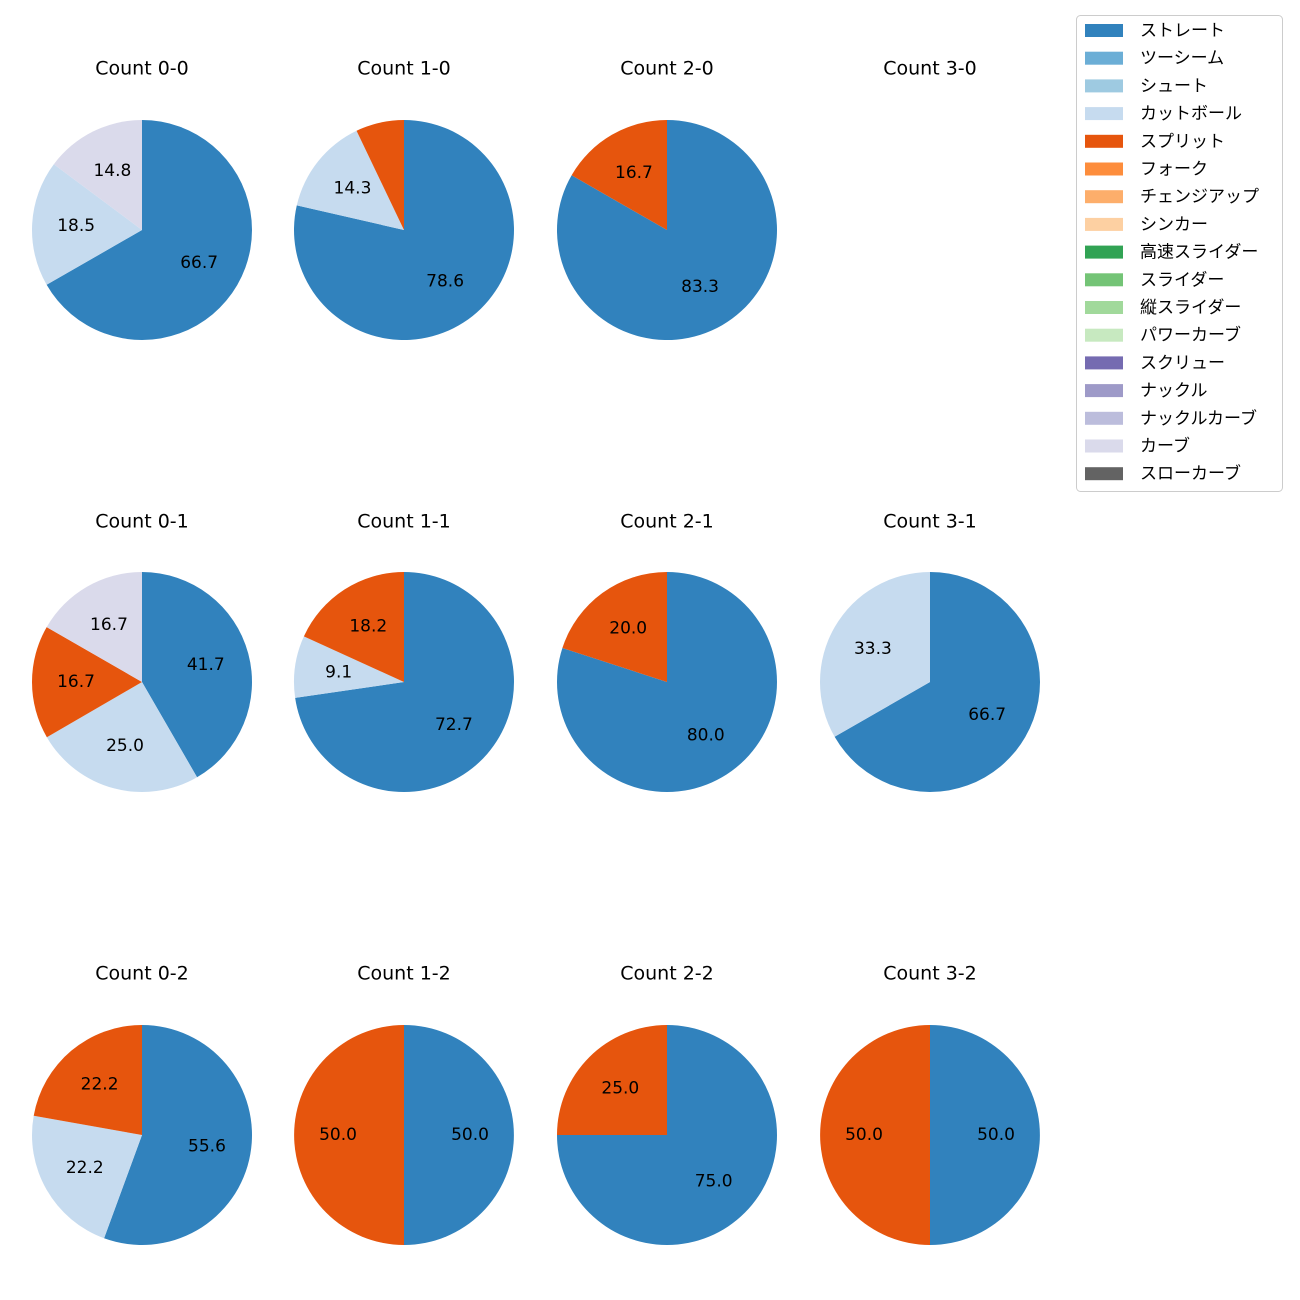  I want to click on slice-label: 14.3, so click(353, 189).